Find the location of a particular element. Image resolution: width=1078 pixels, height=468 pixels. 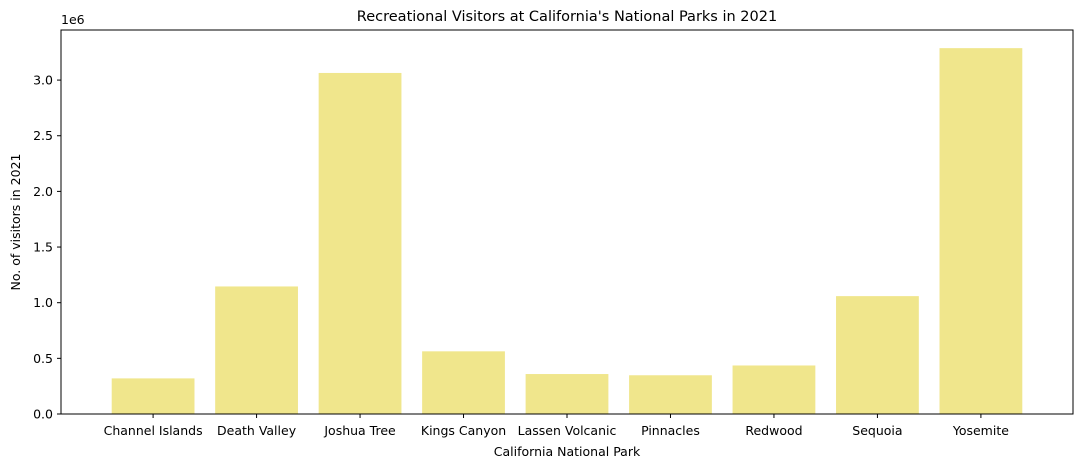

bar-sequoia is located at coordinates (877, 355).